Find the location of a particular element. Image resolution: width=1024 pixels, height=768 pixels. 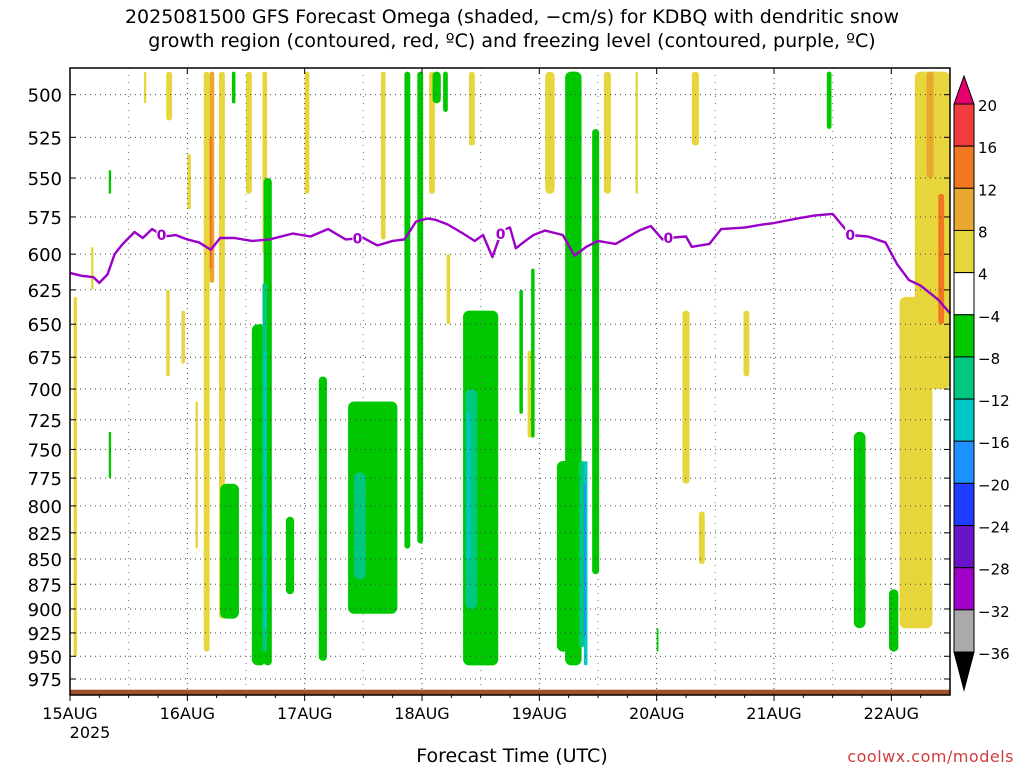

x-tick-label: 22AUG is located at coordinates (891, 713).